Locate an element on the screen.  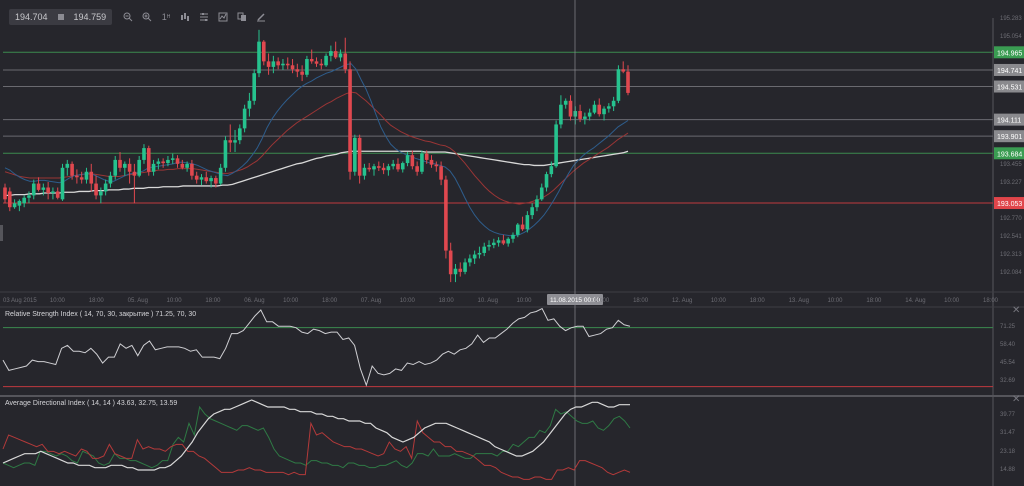
ma-mid-line is located at coordinates (316, 148).